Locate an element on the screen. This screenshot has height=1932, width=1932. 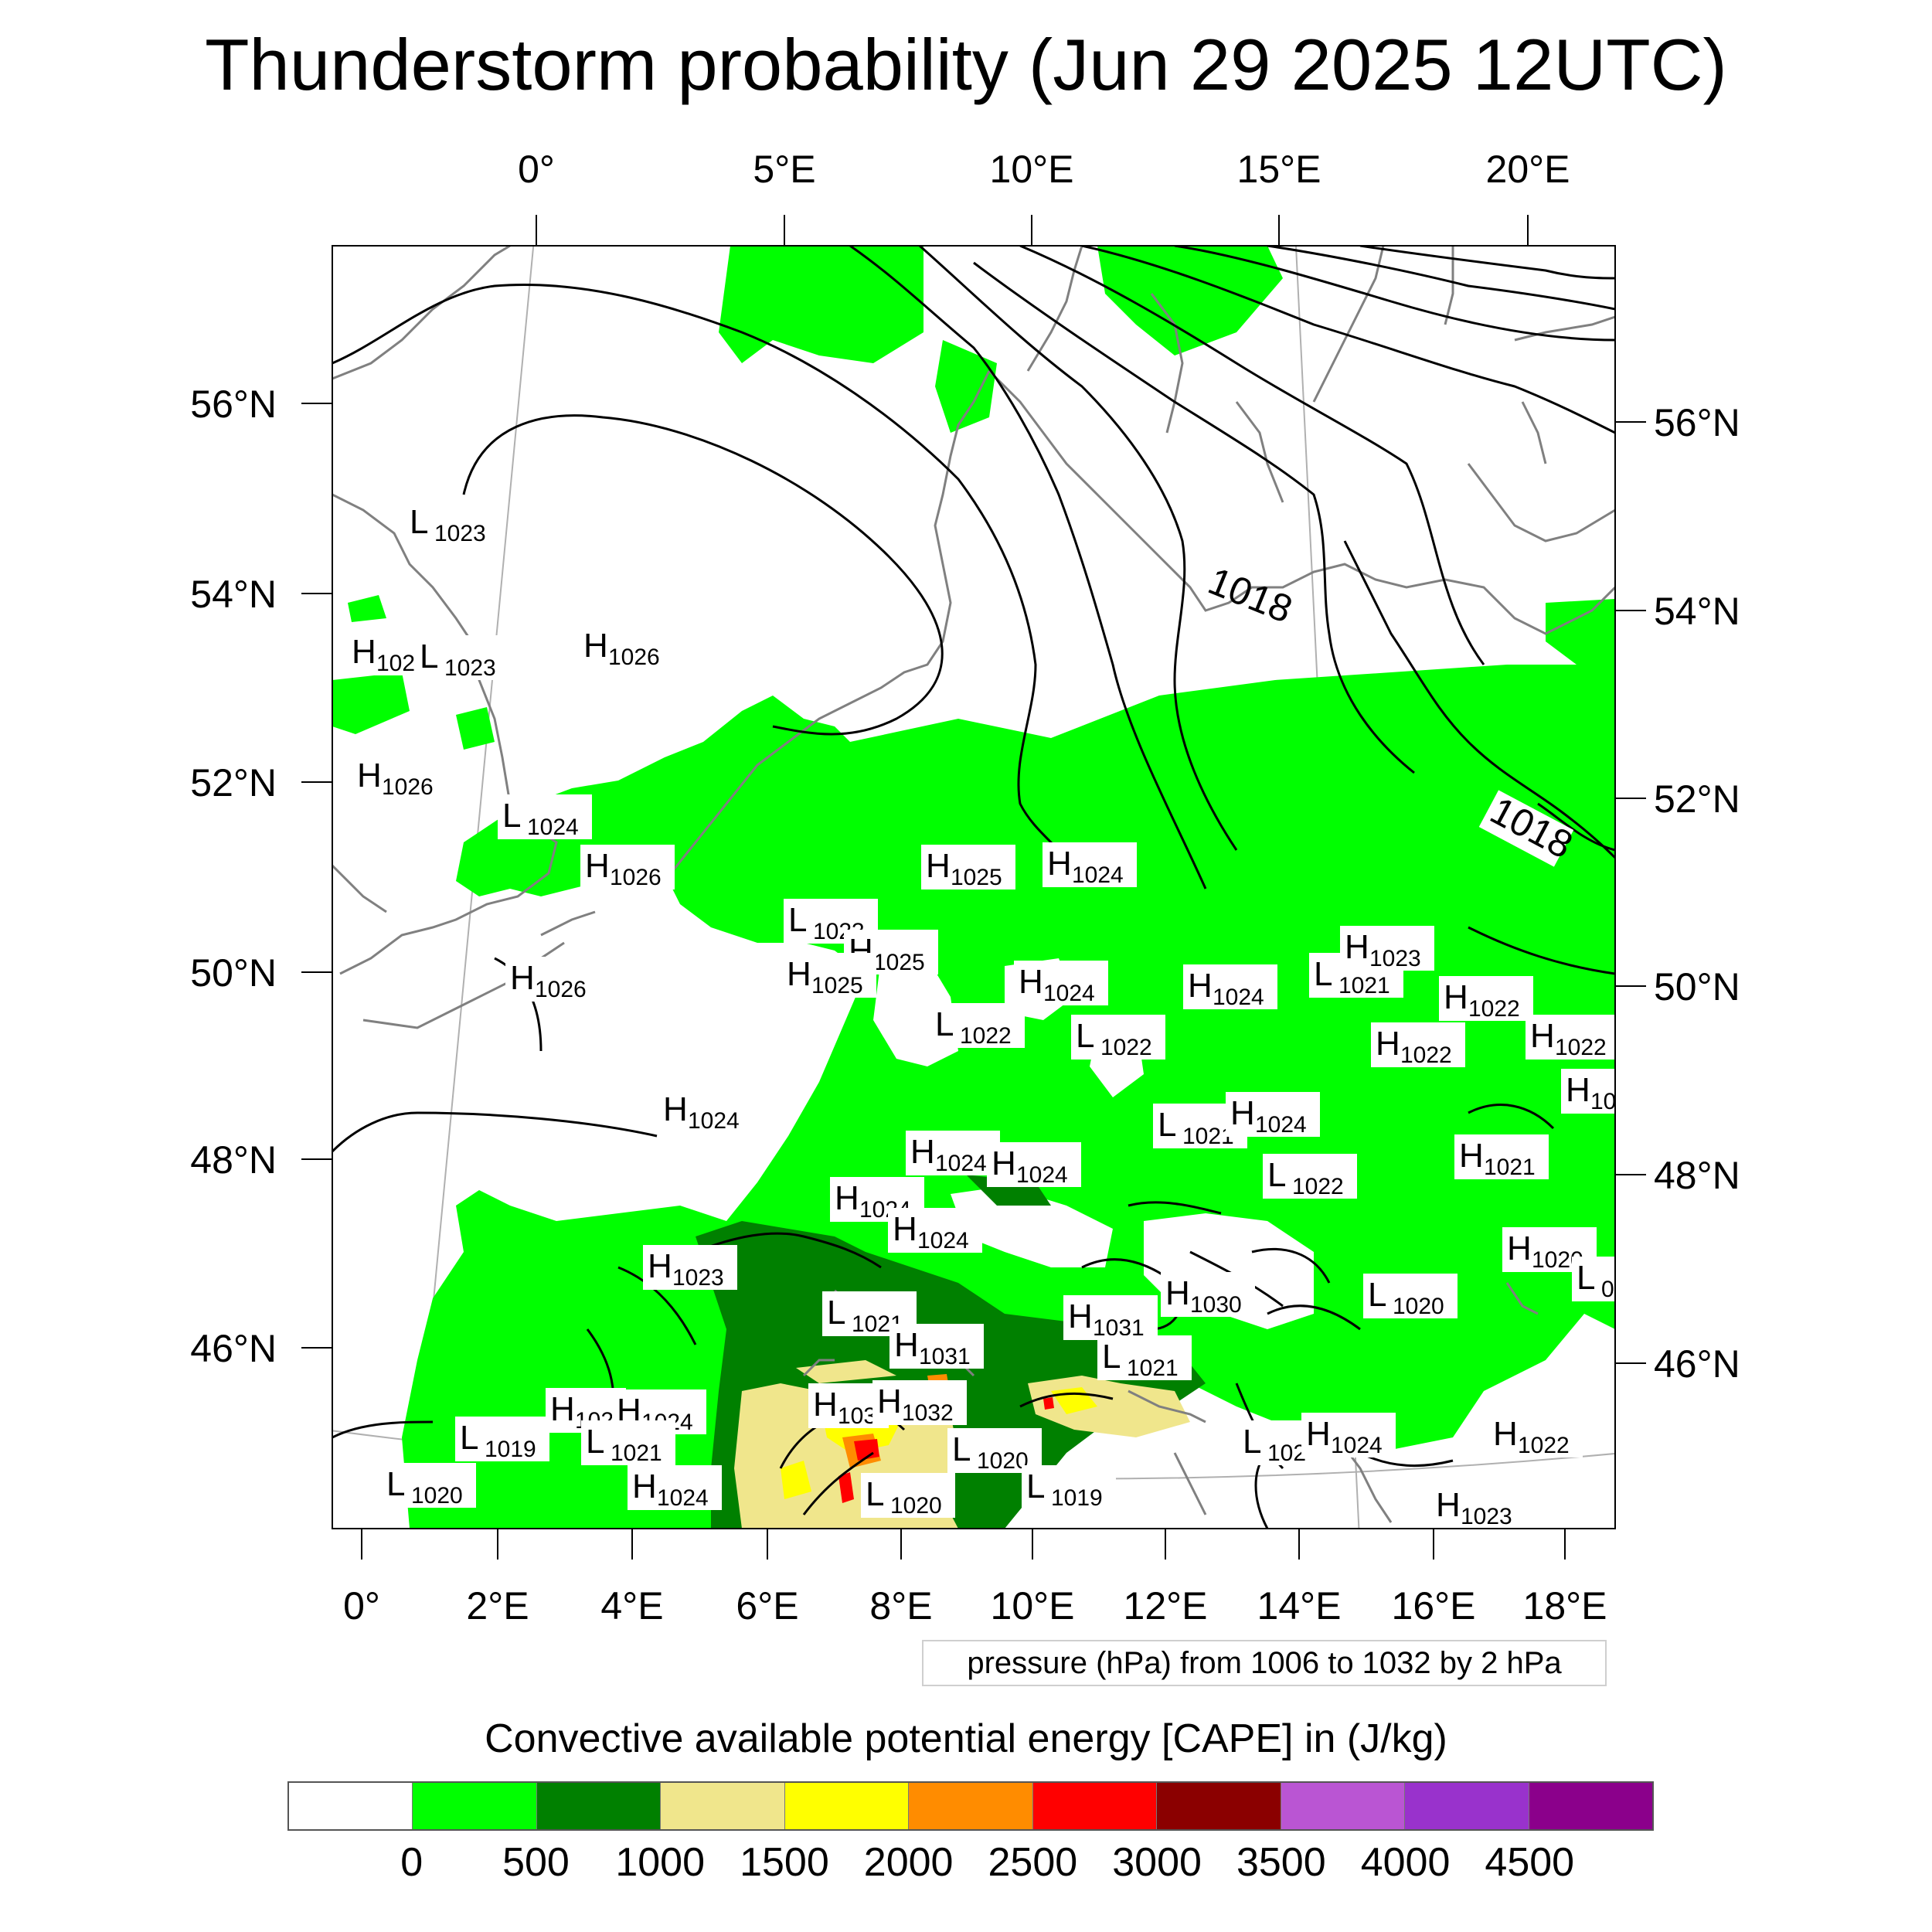
lat-label-left: 46°N is located at coordinates (234, 1348).